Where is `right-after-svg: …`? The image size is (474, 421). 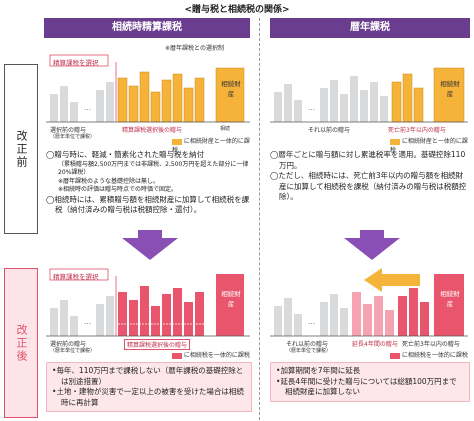
right-after-svg: … is located at coordinates (369, 302).